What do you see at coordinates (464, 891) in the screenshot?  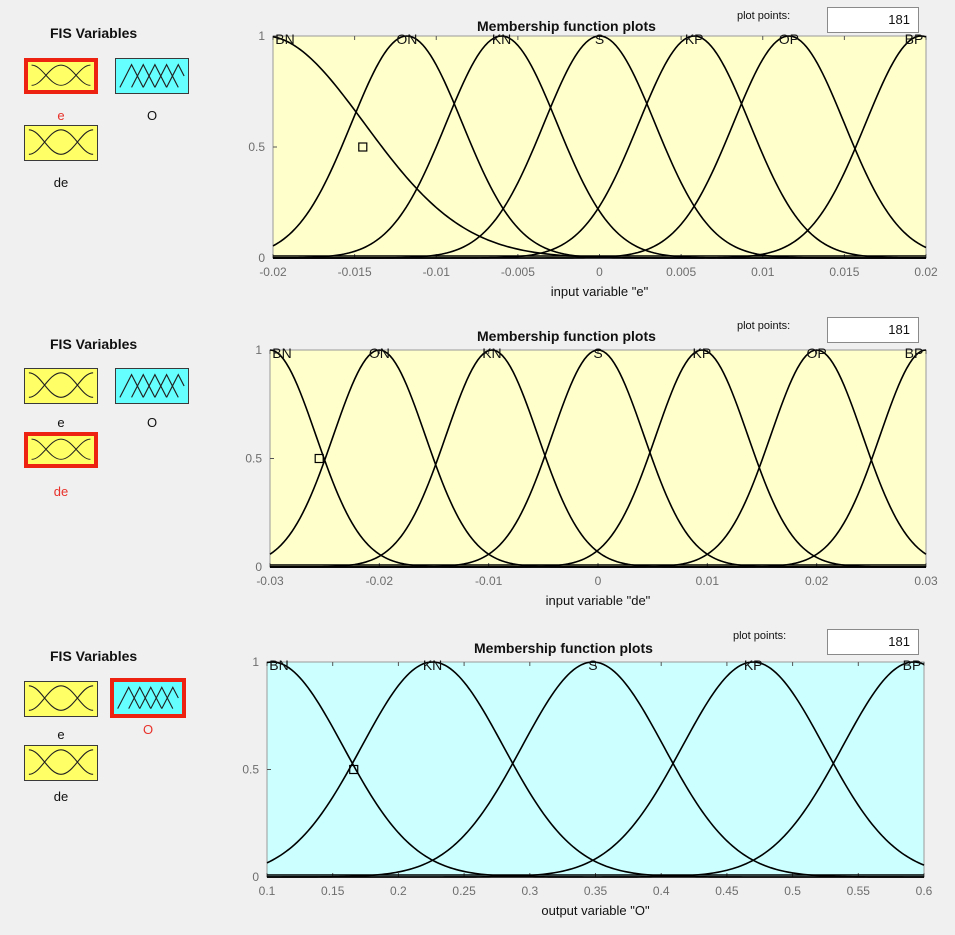 I see `x-tick-label: 0.25` at bounding box center [464, 891].